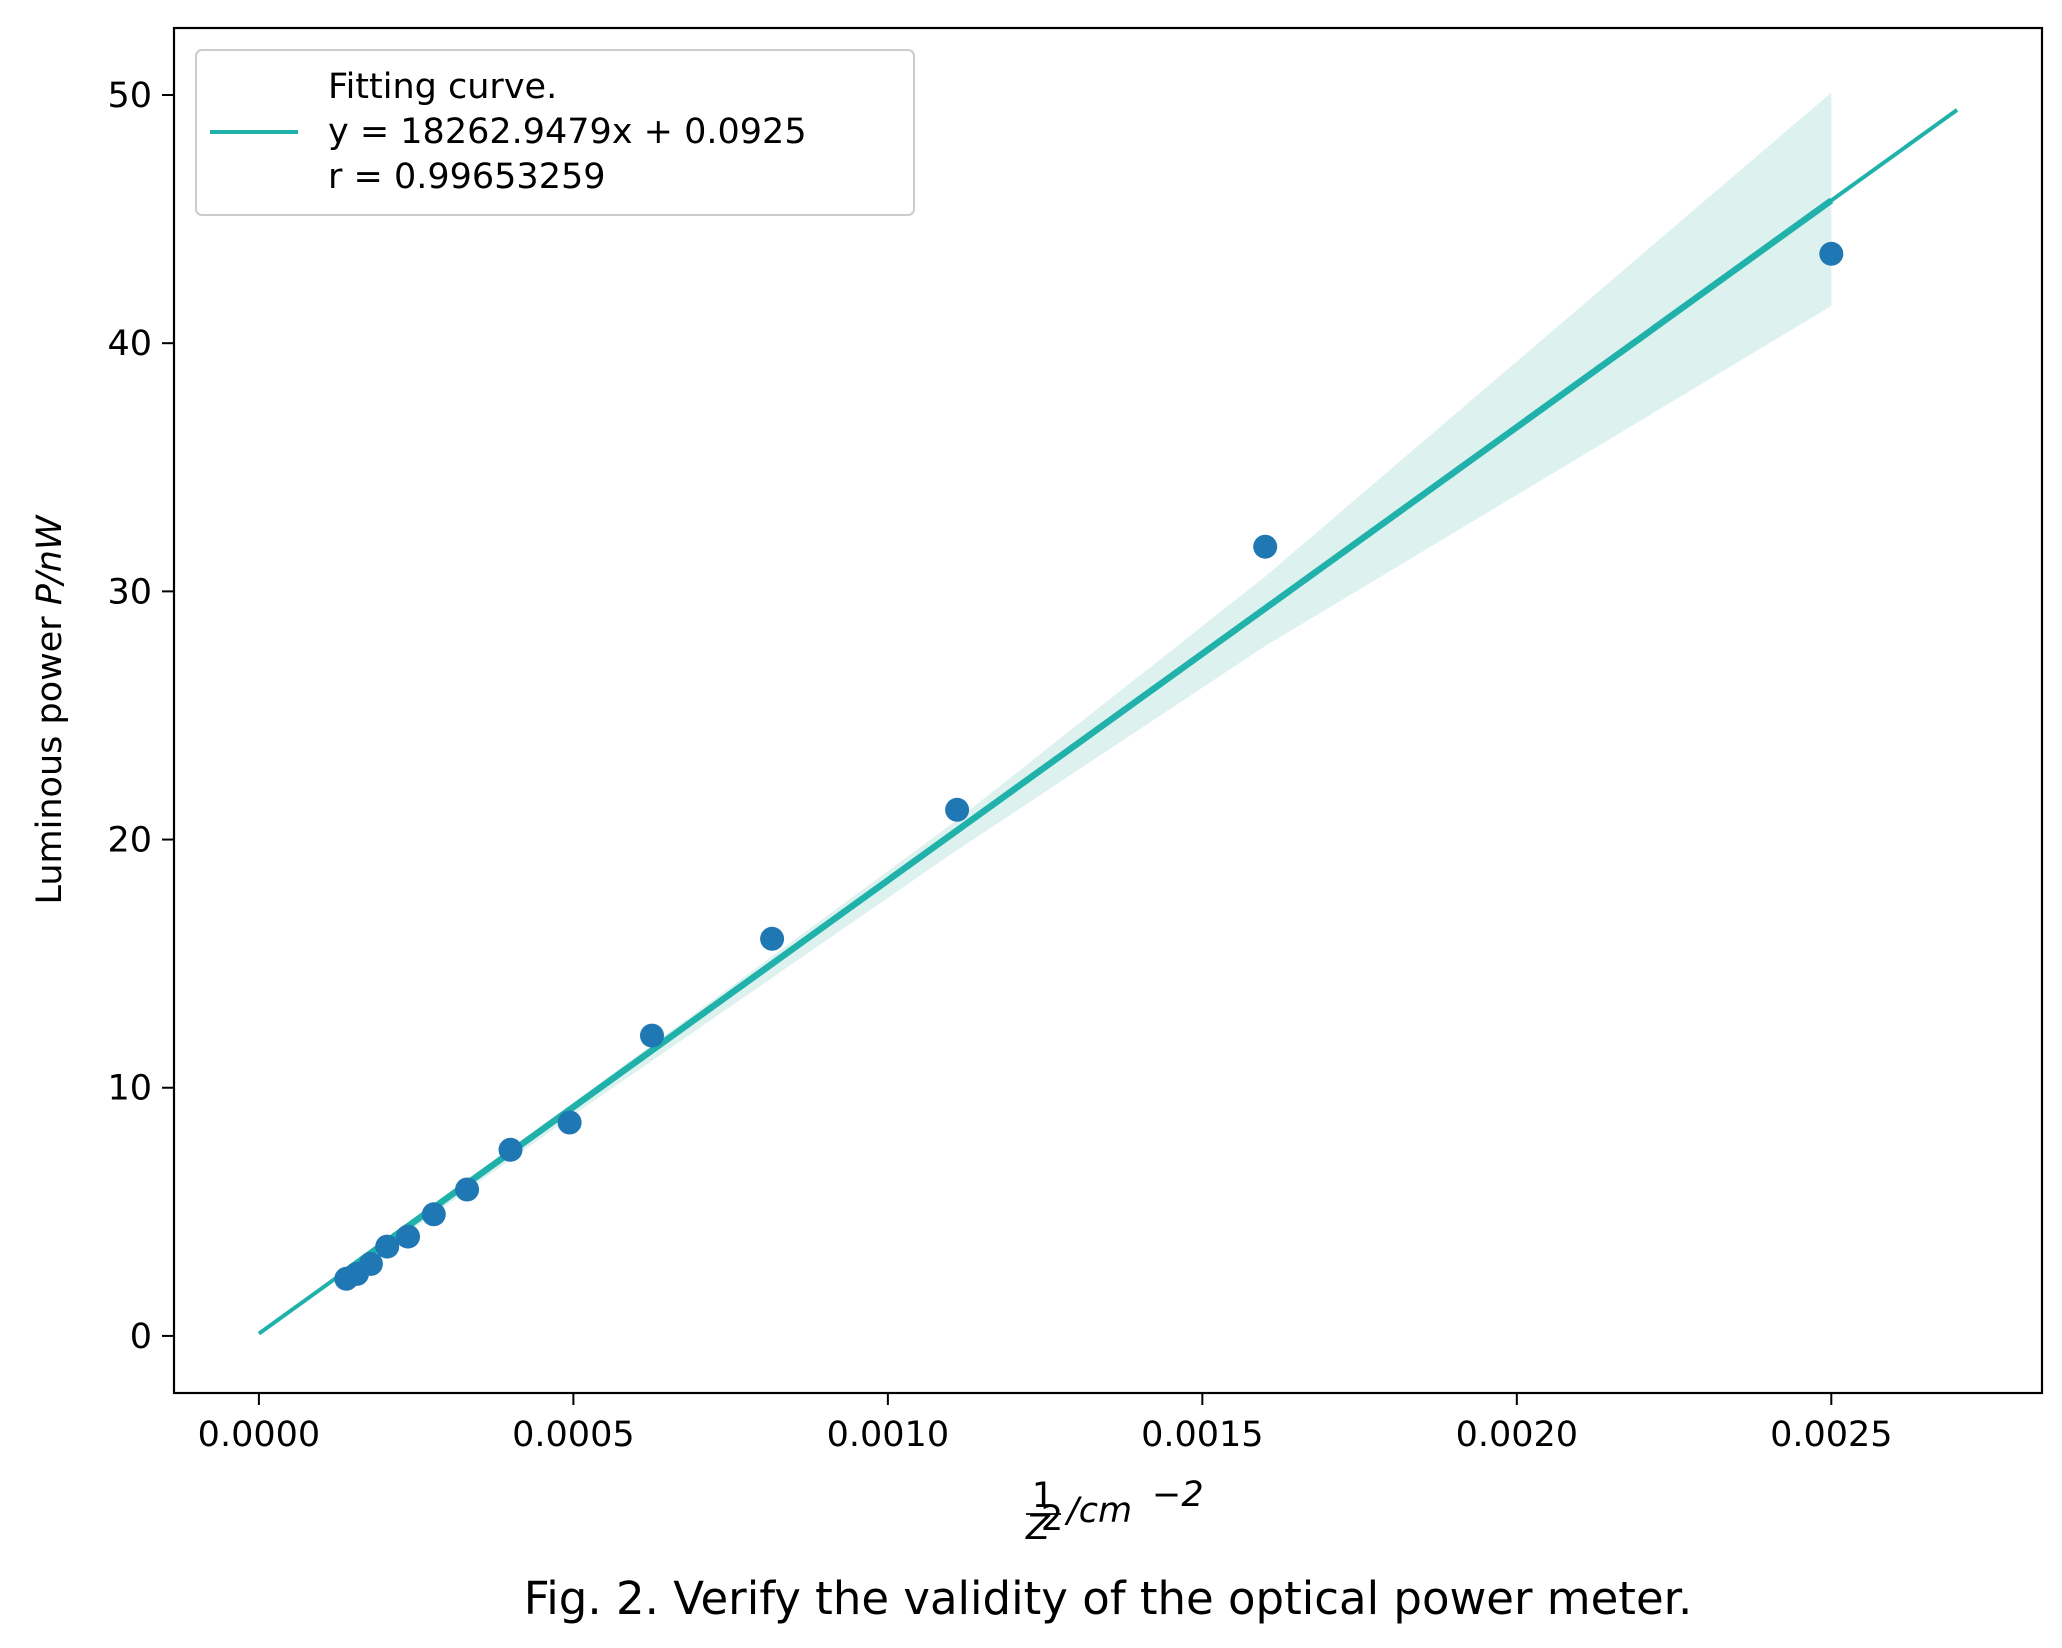  I want to click on x-label-denominator-exponent: 2, so click(1052, 1519).